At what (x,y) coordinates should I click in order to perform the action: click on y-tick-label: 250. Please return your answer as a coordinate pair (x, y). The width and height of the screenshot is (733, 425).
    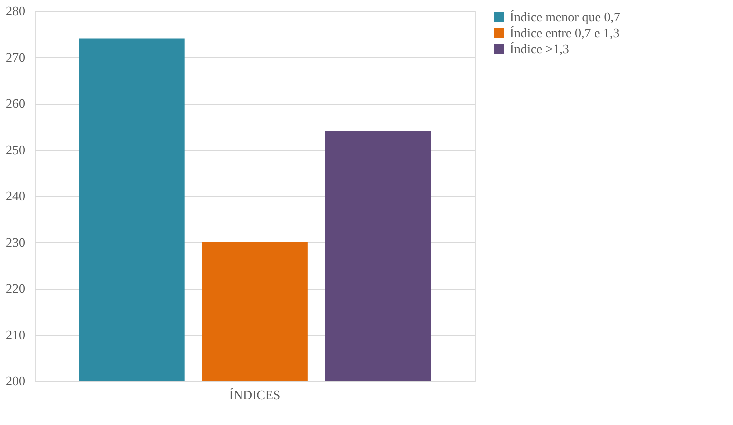
    Looking at the image, I should click on (16, 150).